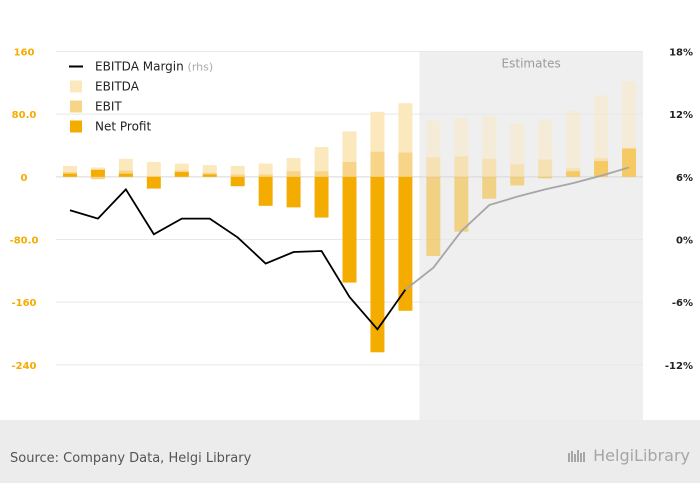  Describe the element at coordinates (76, 86) in the screenshot. I see `legend-ebitda-swatch` at that location.